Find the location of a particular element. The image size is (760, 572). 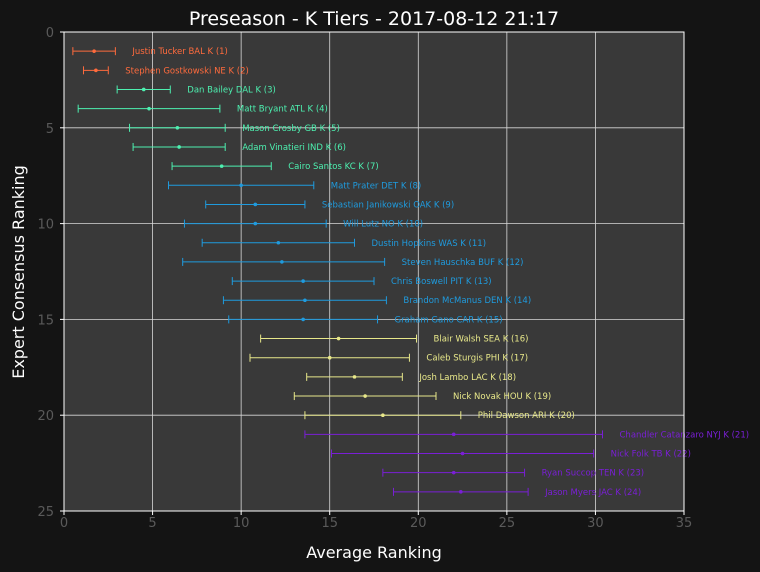

player-label: Phil Dawson ARI K (20) is located at coordinates (526, 416).